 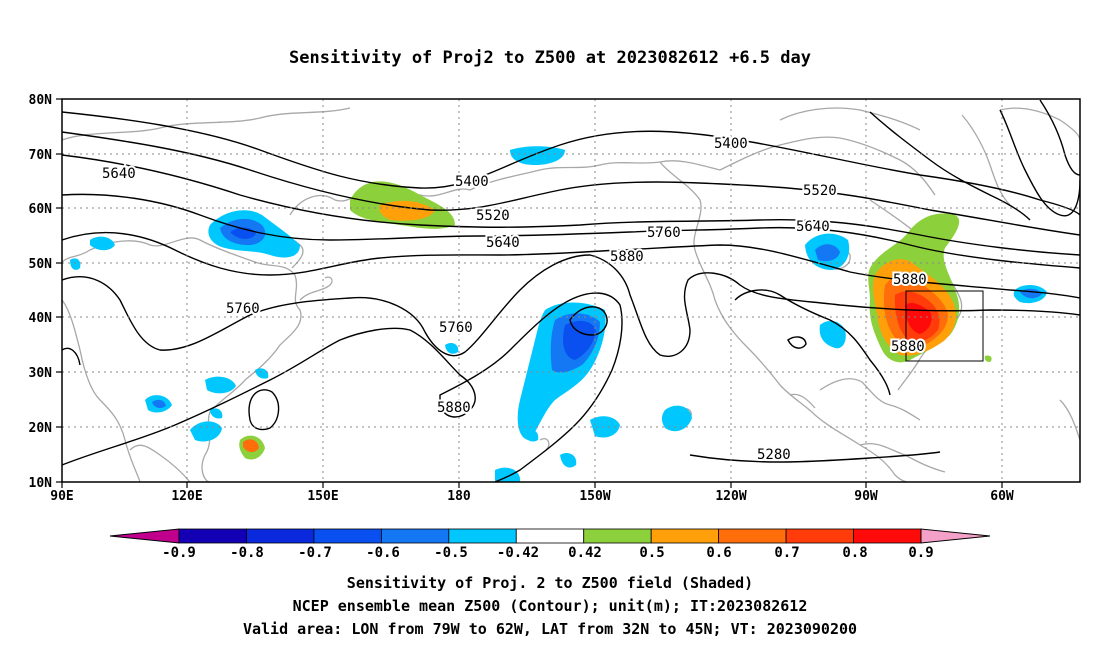 What do you see at coordinates (41, 264) in the screenshot?
I see `lat-label: 50N` at bounding box center [41, 264].